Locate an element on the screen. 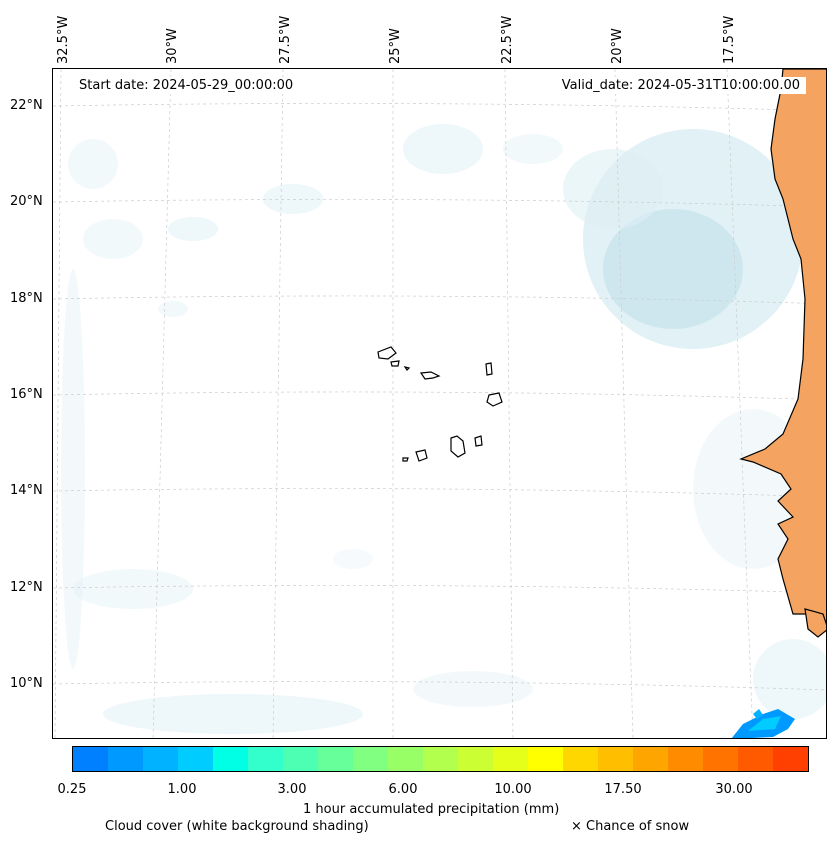  lon-label-22-5w: 22.5°W is located at coordinates (507, 39).